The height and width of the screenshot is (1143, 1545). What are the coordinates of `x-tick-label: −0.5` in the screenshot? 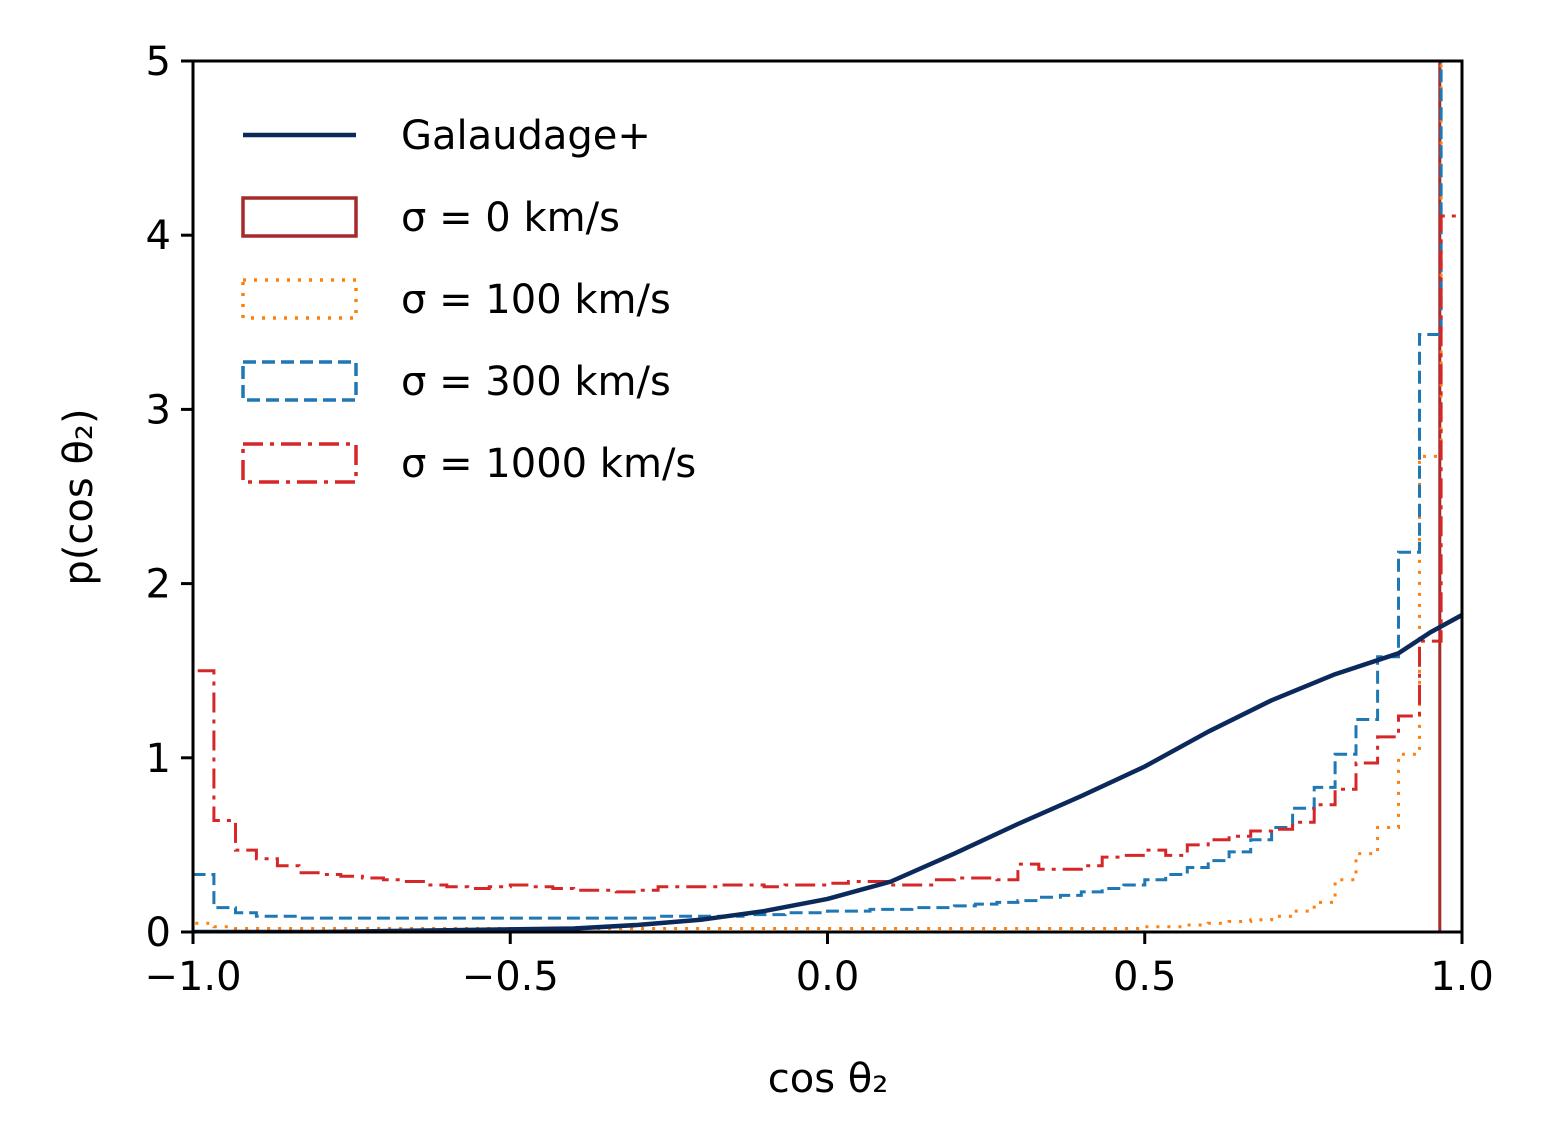 It's located at (510, 977).